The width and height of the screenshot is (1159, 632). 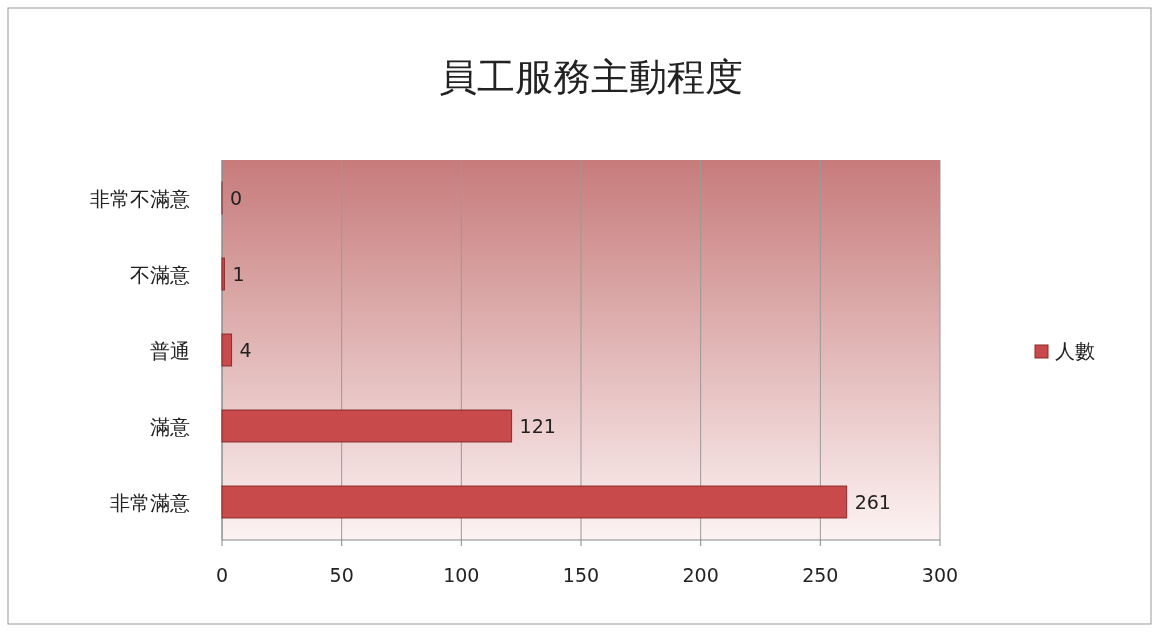 What do you see at coordinates (700, 575) in the screenshot?
I see `x-tick-label: 200` at bounding box center [700, 575].